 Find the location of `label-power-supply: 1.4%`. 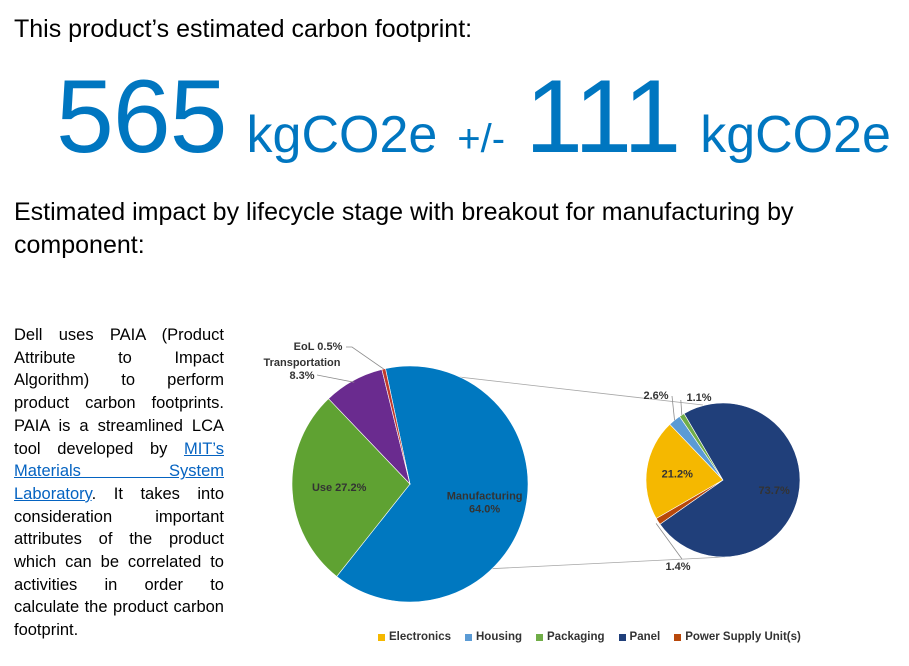

label-power-supply: 1.4% is located at coordinates (677, 567).